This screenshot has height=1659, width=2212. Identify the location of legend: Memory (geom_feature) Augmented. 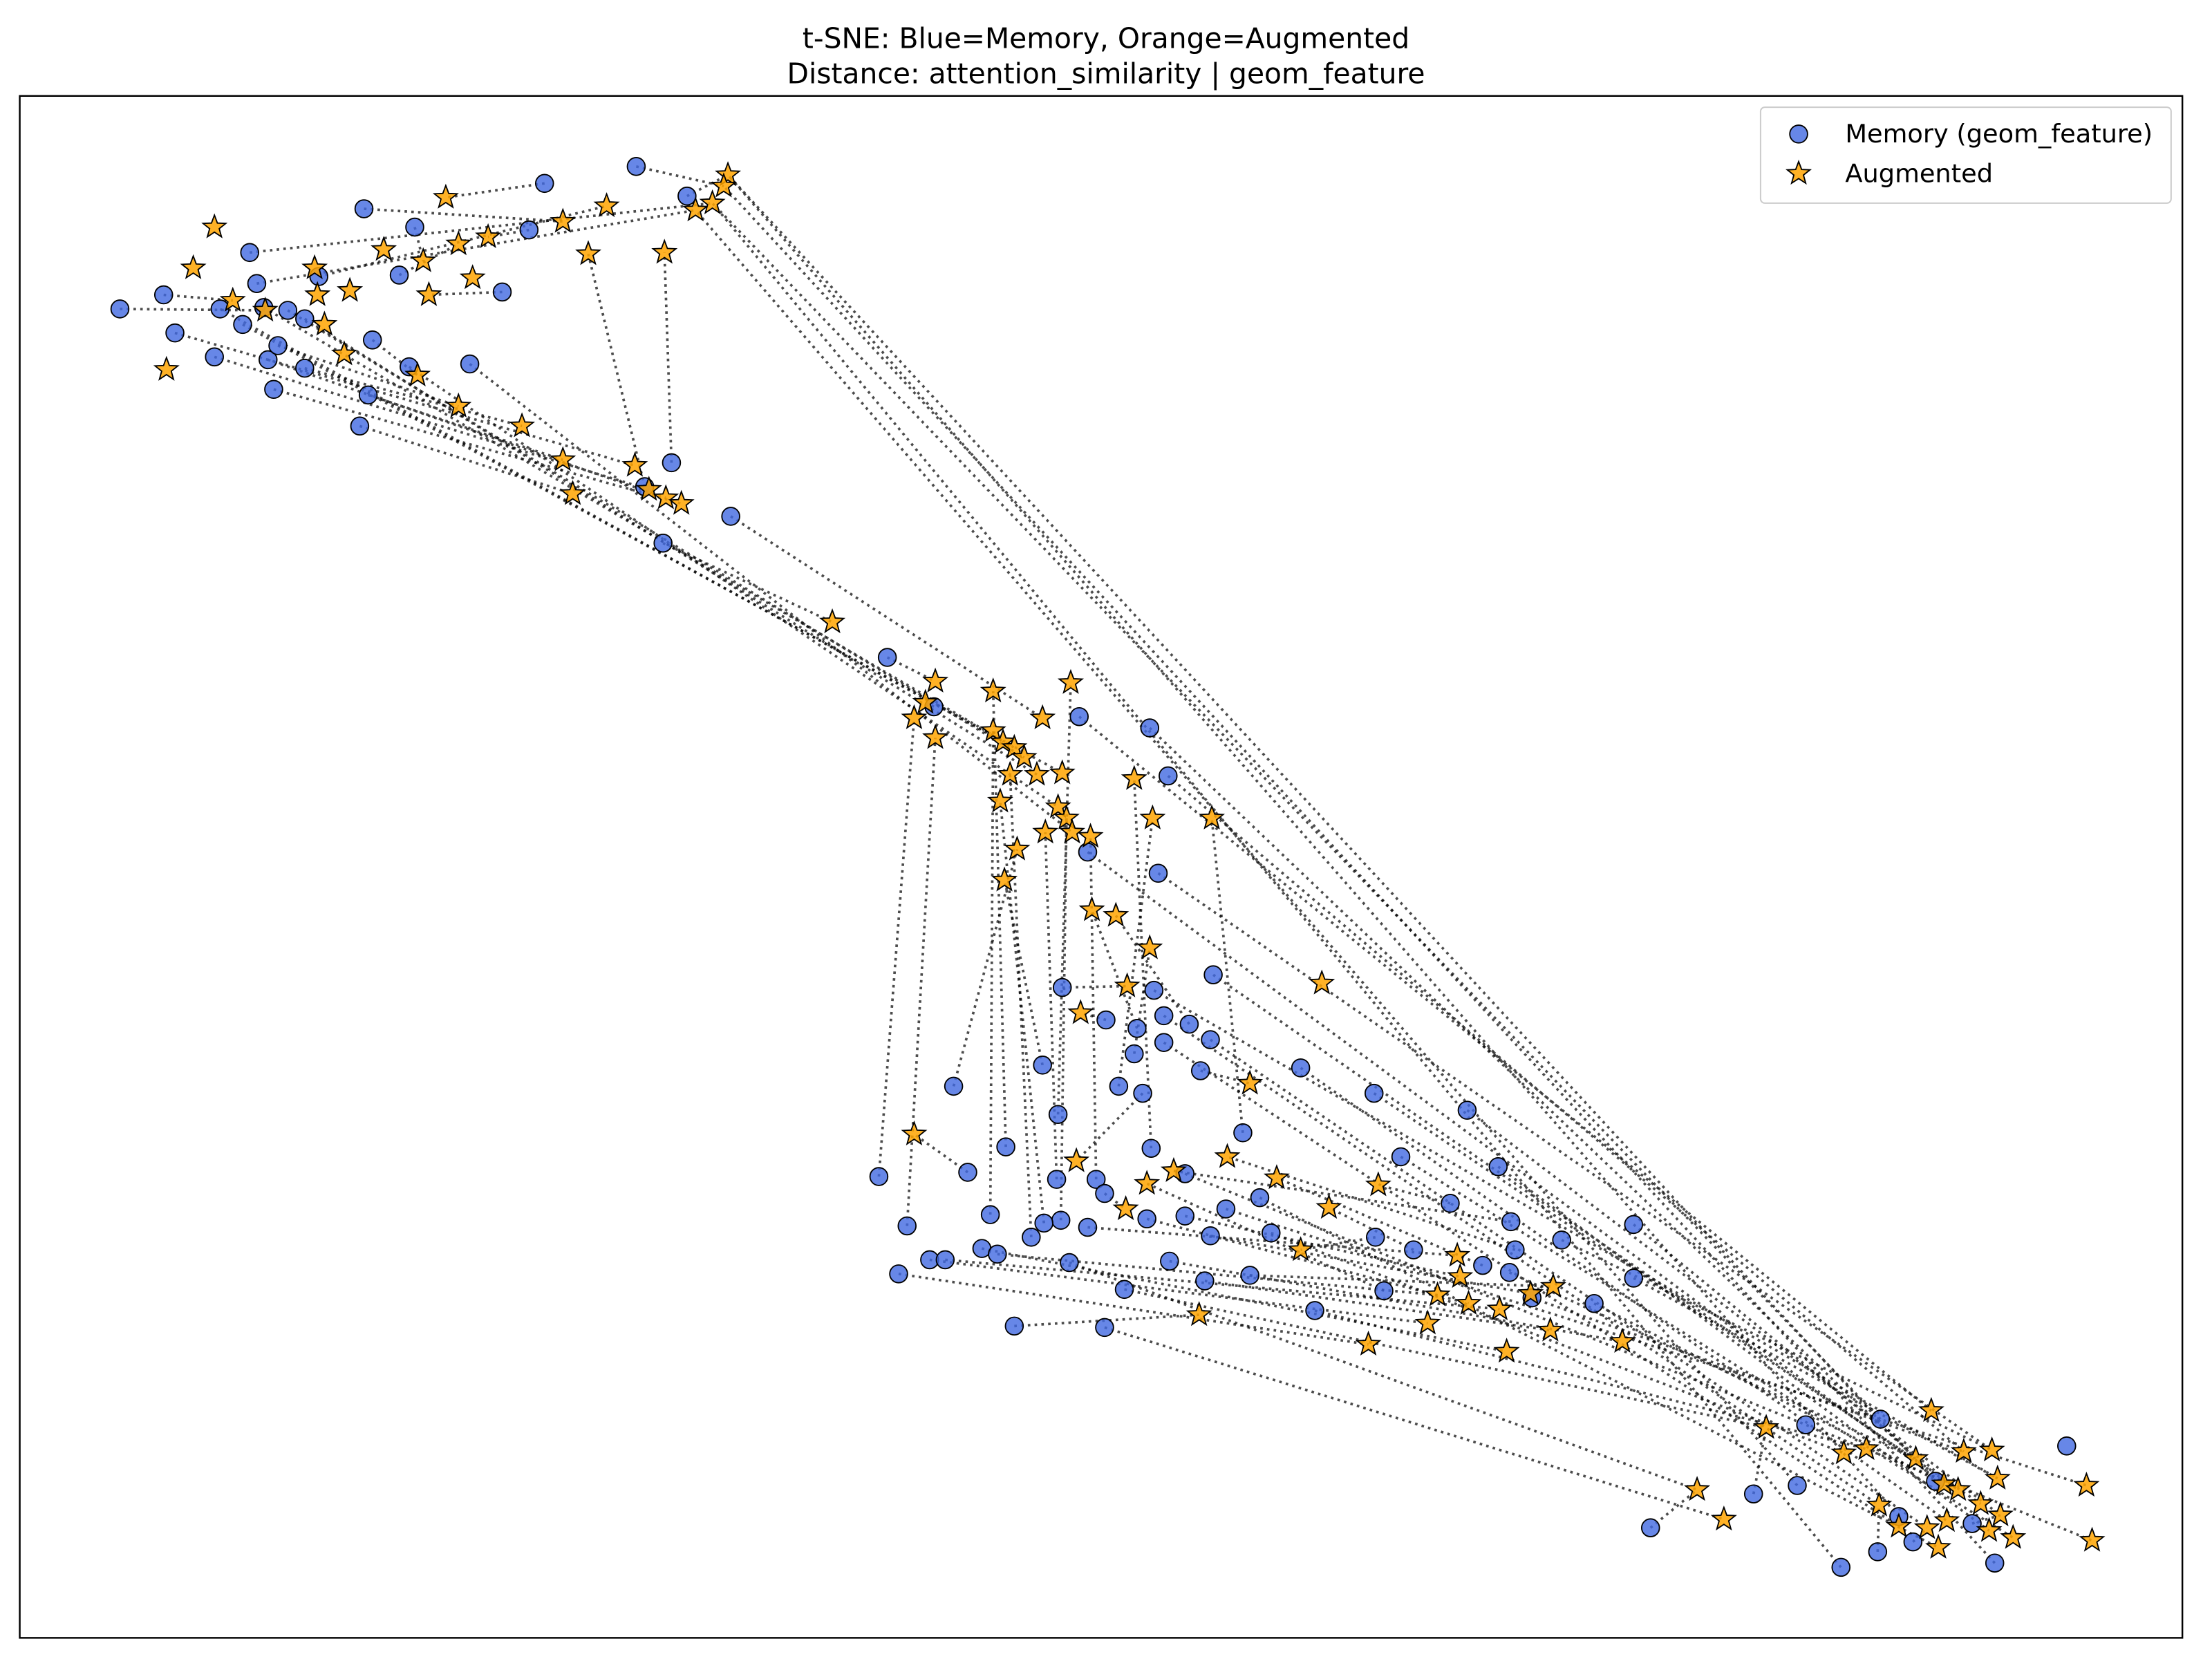
(1966, 155).